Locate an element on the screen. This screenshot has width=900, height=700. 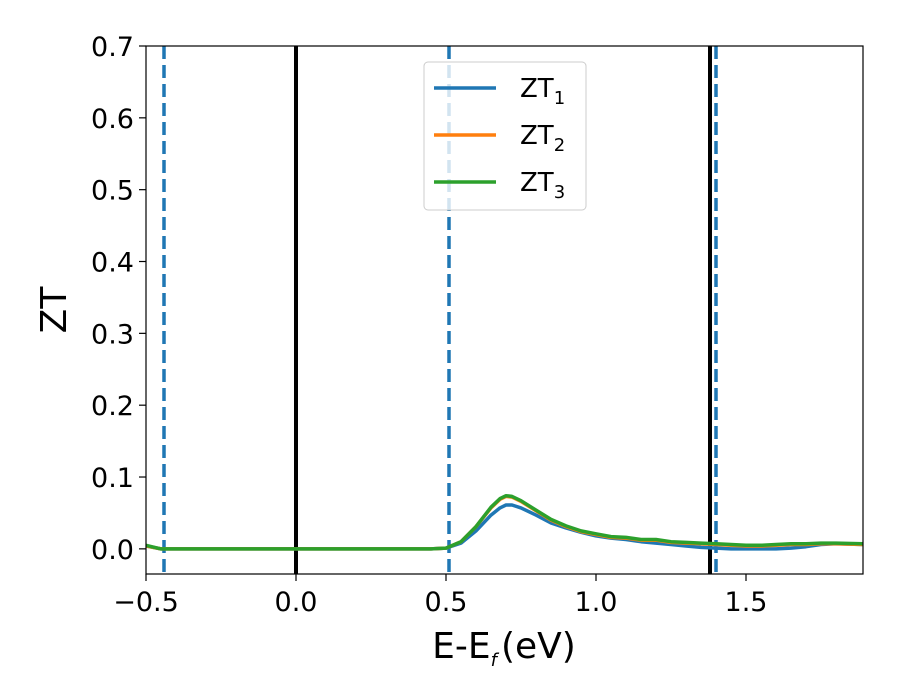
y-tick-label: 0.6 is located at coordinates (112, 119).